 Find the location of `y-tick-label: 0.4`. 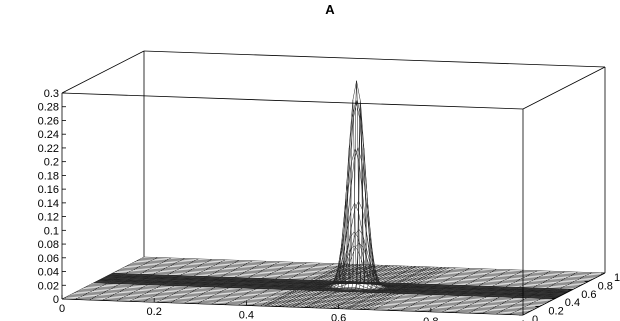

y-tick-label: 0.4 is located at coordinates (572, 303).